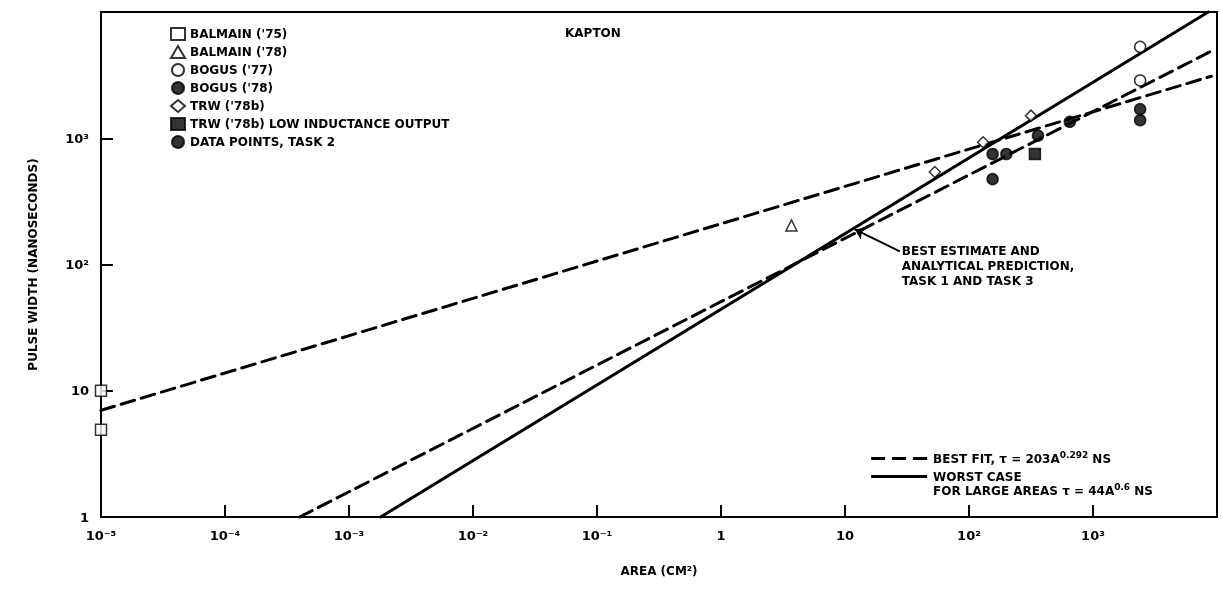 This screenshot has width=1223, height=597. I want to click on x-axis-title: AREA (CM²), so click(659, 571).